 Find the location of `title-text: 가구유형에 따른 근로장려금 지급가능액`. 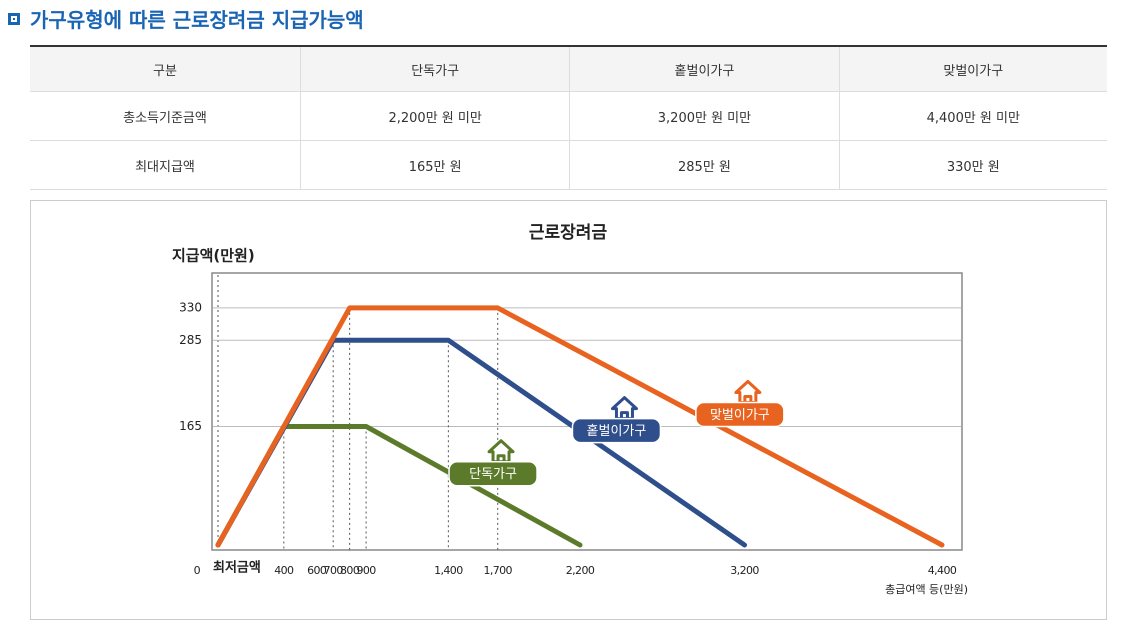

title-text: 가구유형에 따른 근로장려금 지급가능액 is located at coordinates (197, 20).